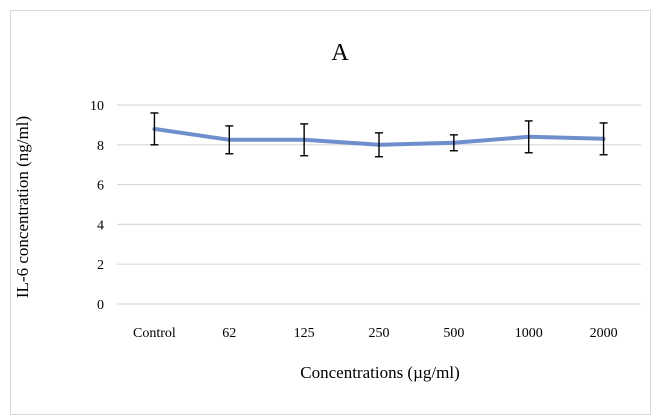 The image size is (662, 416). What do you see at coordinates (304, 333) in the screenshot?
I see `x-tick-label: 125` at bounding box center [304, 333].